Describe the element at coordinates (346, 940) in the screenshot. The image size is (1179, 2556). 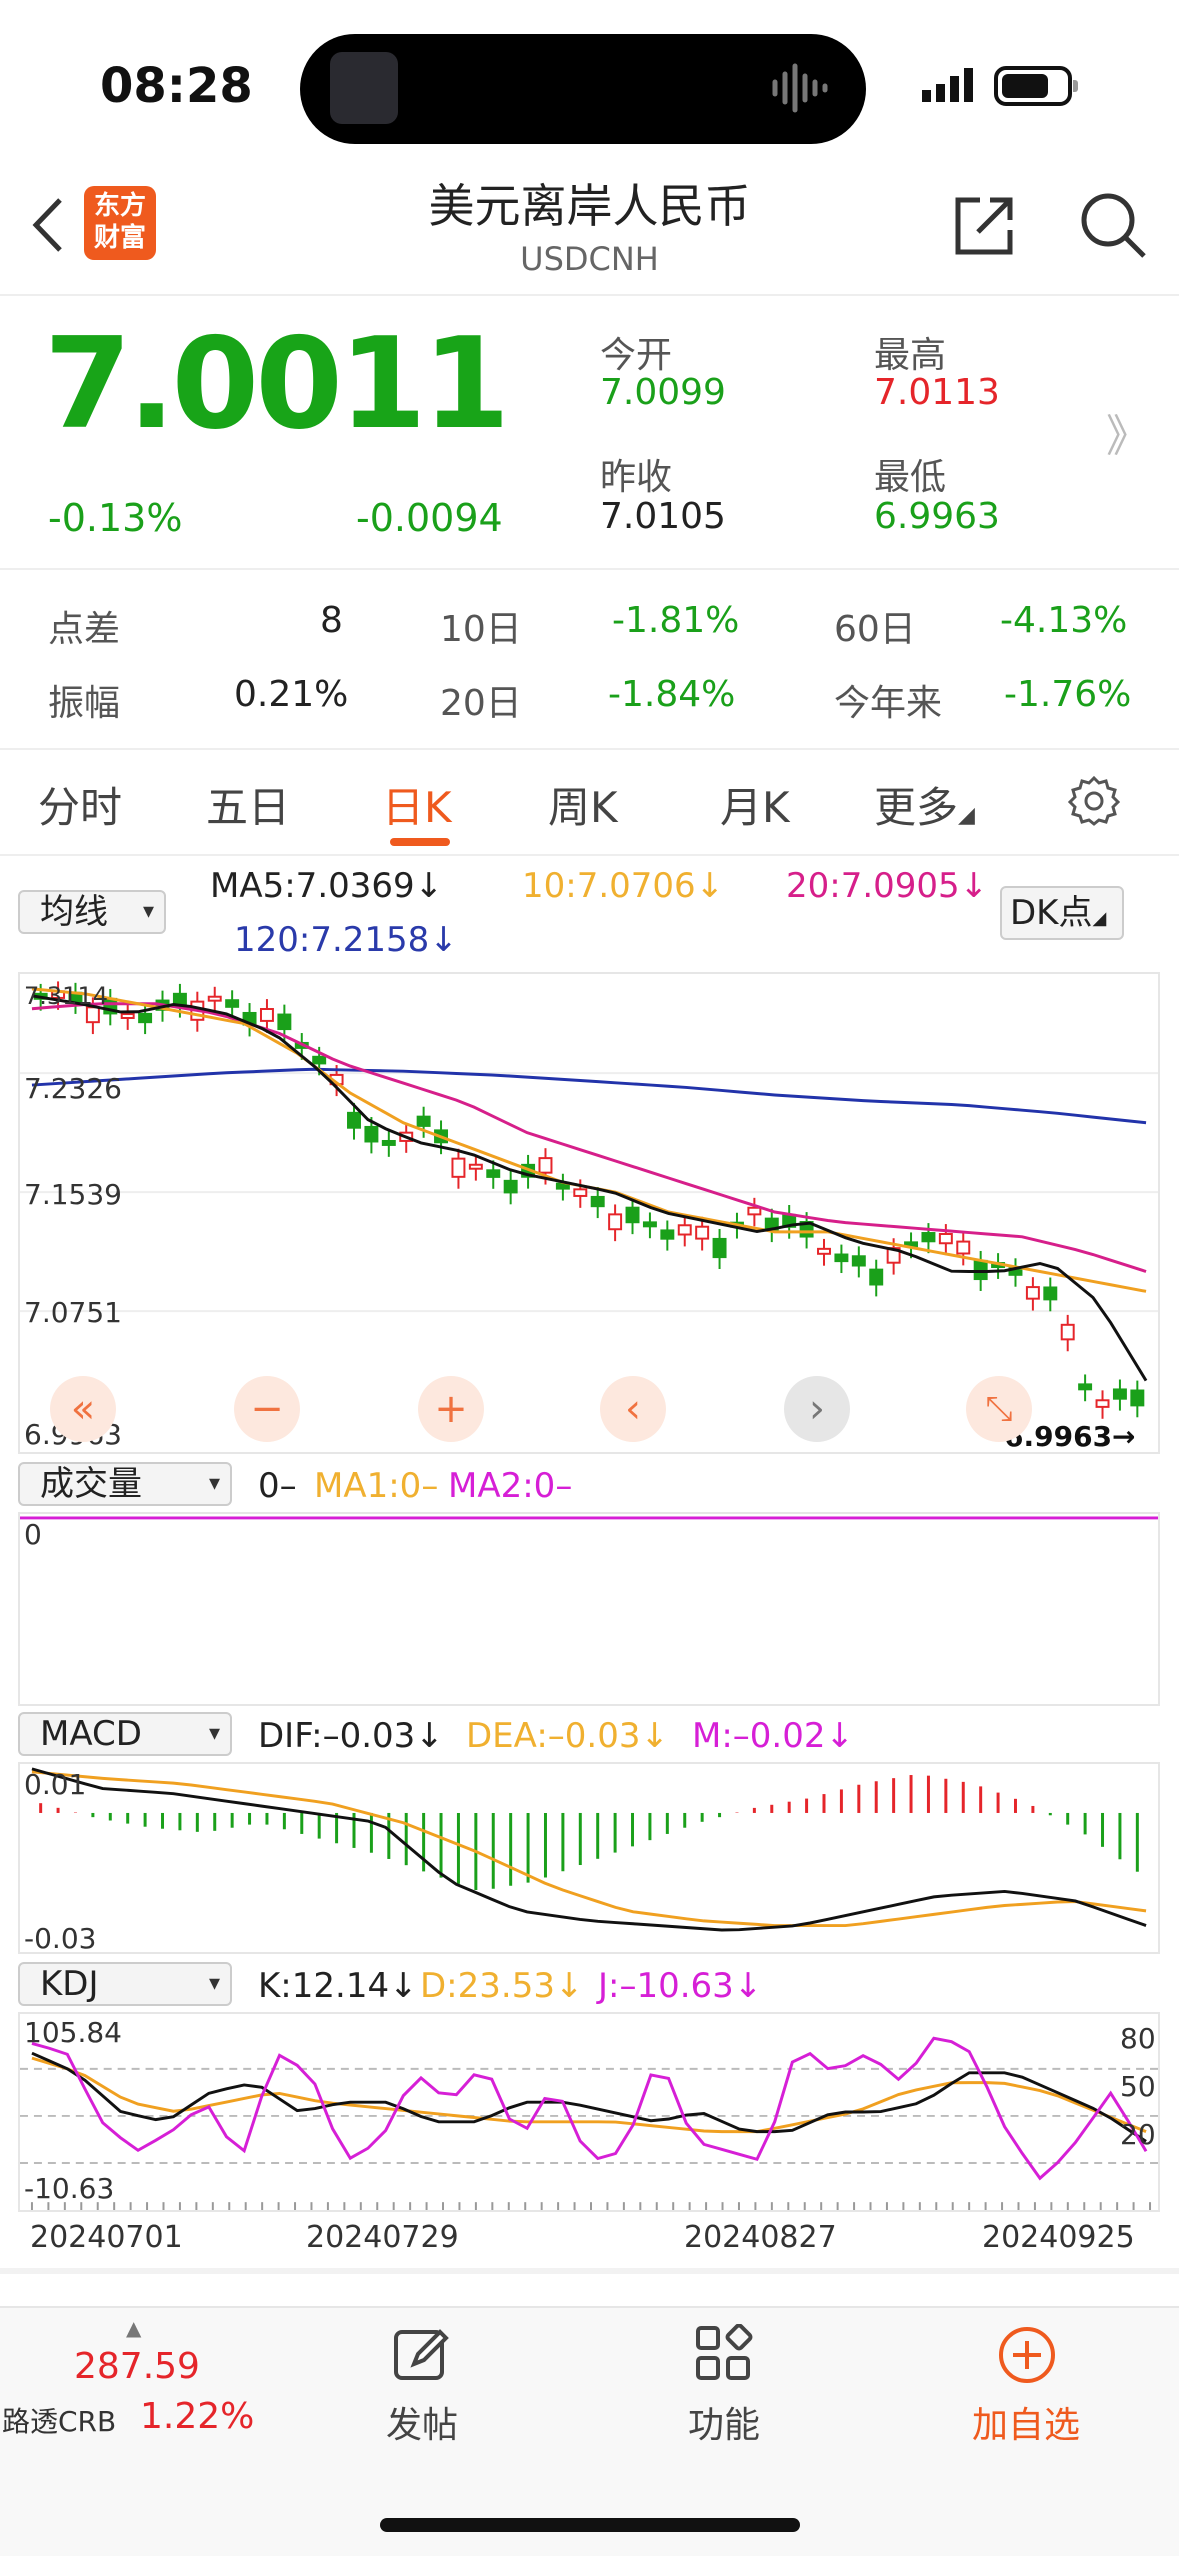
I see `ma120-value: 120:7.2158↓` at that location.